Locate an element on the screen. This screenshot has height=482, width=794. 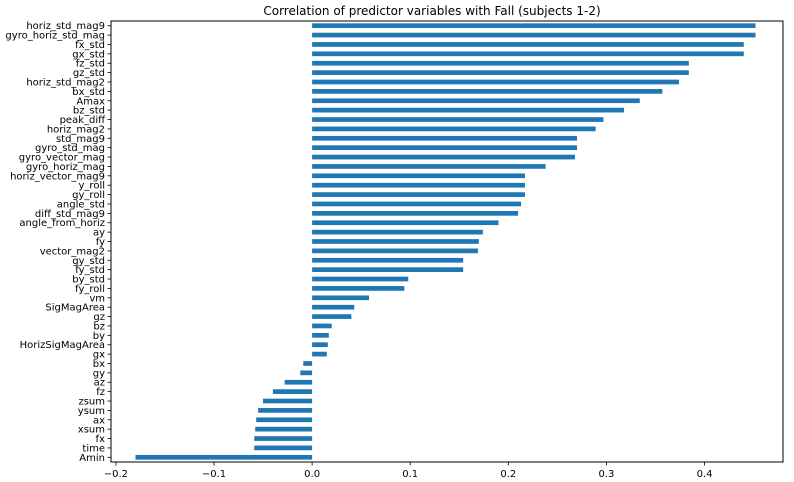
y-tick-label: angle_from_horiz is located at coordinates (62, 223).